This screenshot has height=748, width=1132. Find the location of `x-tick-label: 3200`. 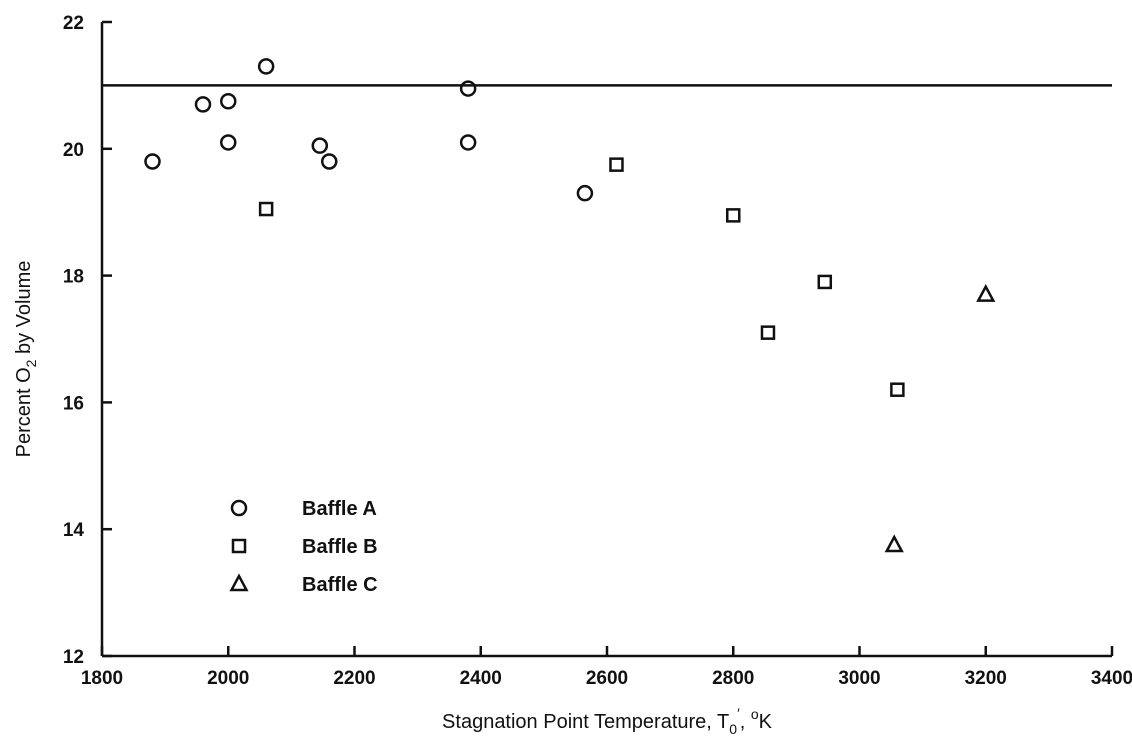

x-tick-label: 3200 is located at coordinates (986, 678).